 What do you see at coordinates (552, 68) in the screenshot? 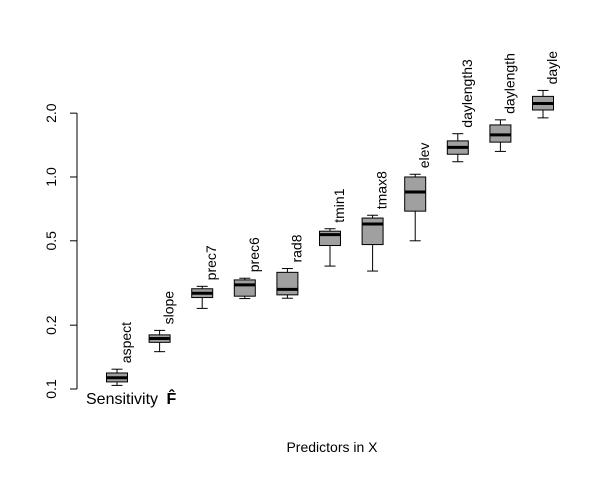
I see `box-label-dayle: dayle` at bounding box center [552, 68].